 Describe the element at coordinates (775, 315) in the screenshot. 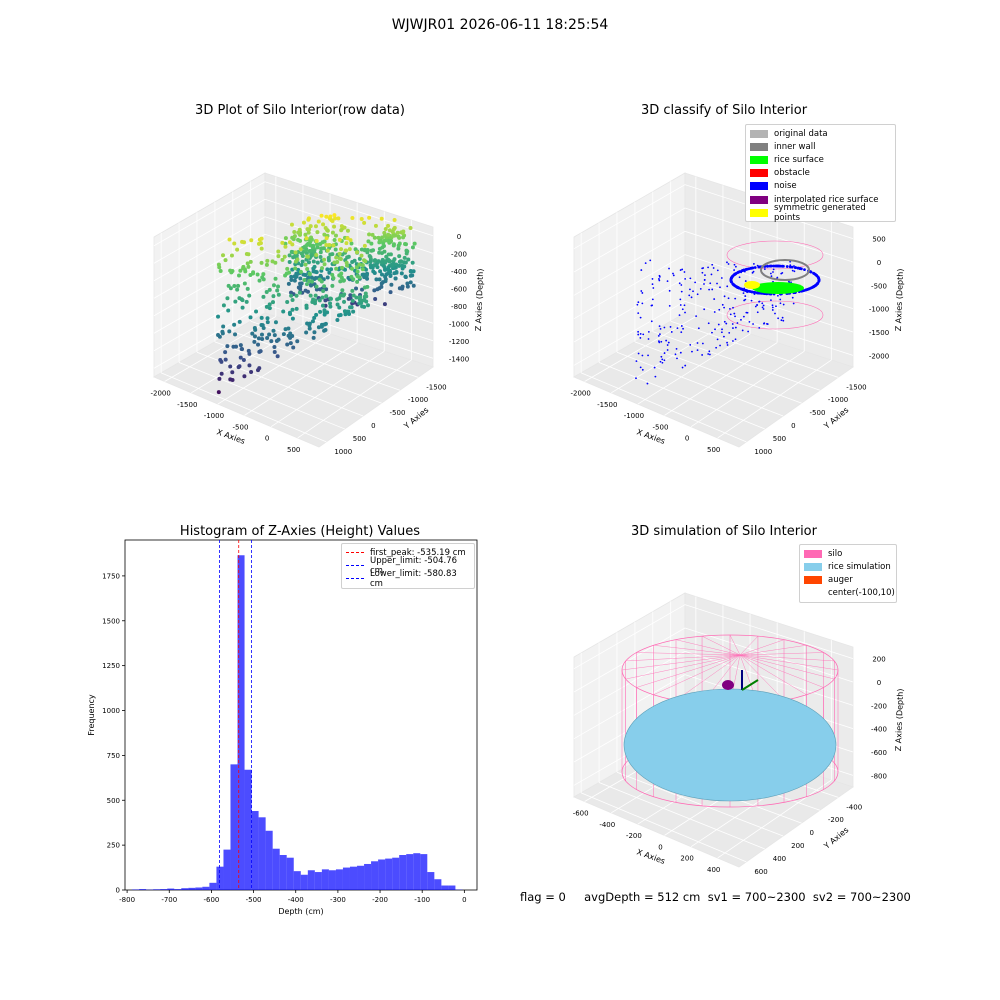

I see `p2-silo-ring` at that location.